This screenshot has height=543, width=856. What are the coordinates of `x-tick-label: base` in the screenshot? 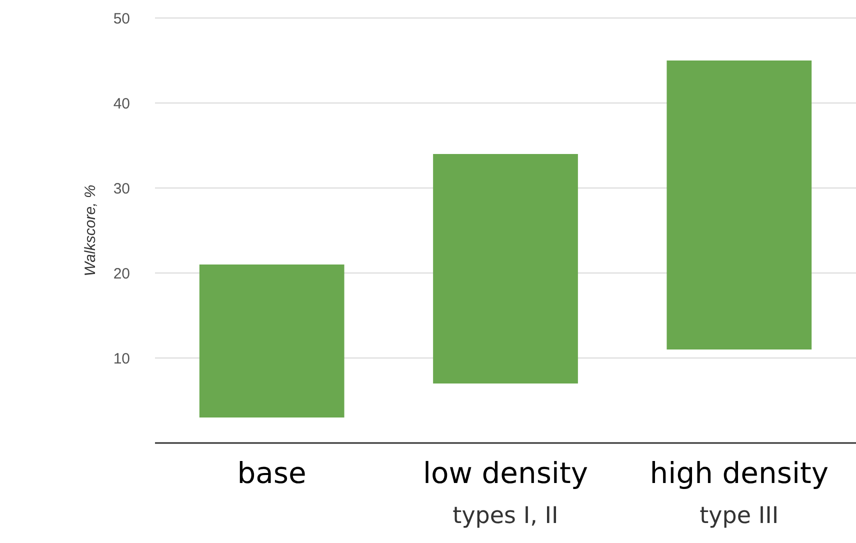 It's located at (271, 473).